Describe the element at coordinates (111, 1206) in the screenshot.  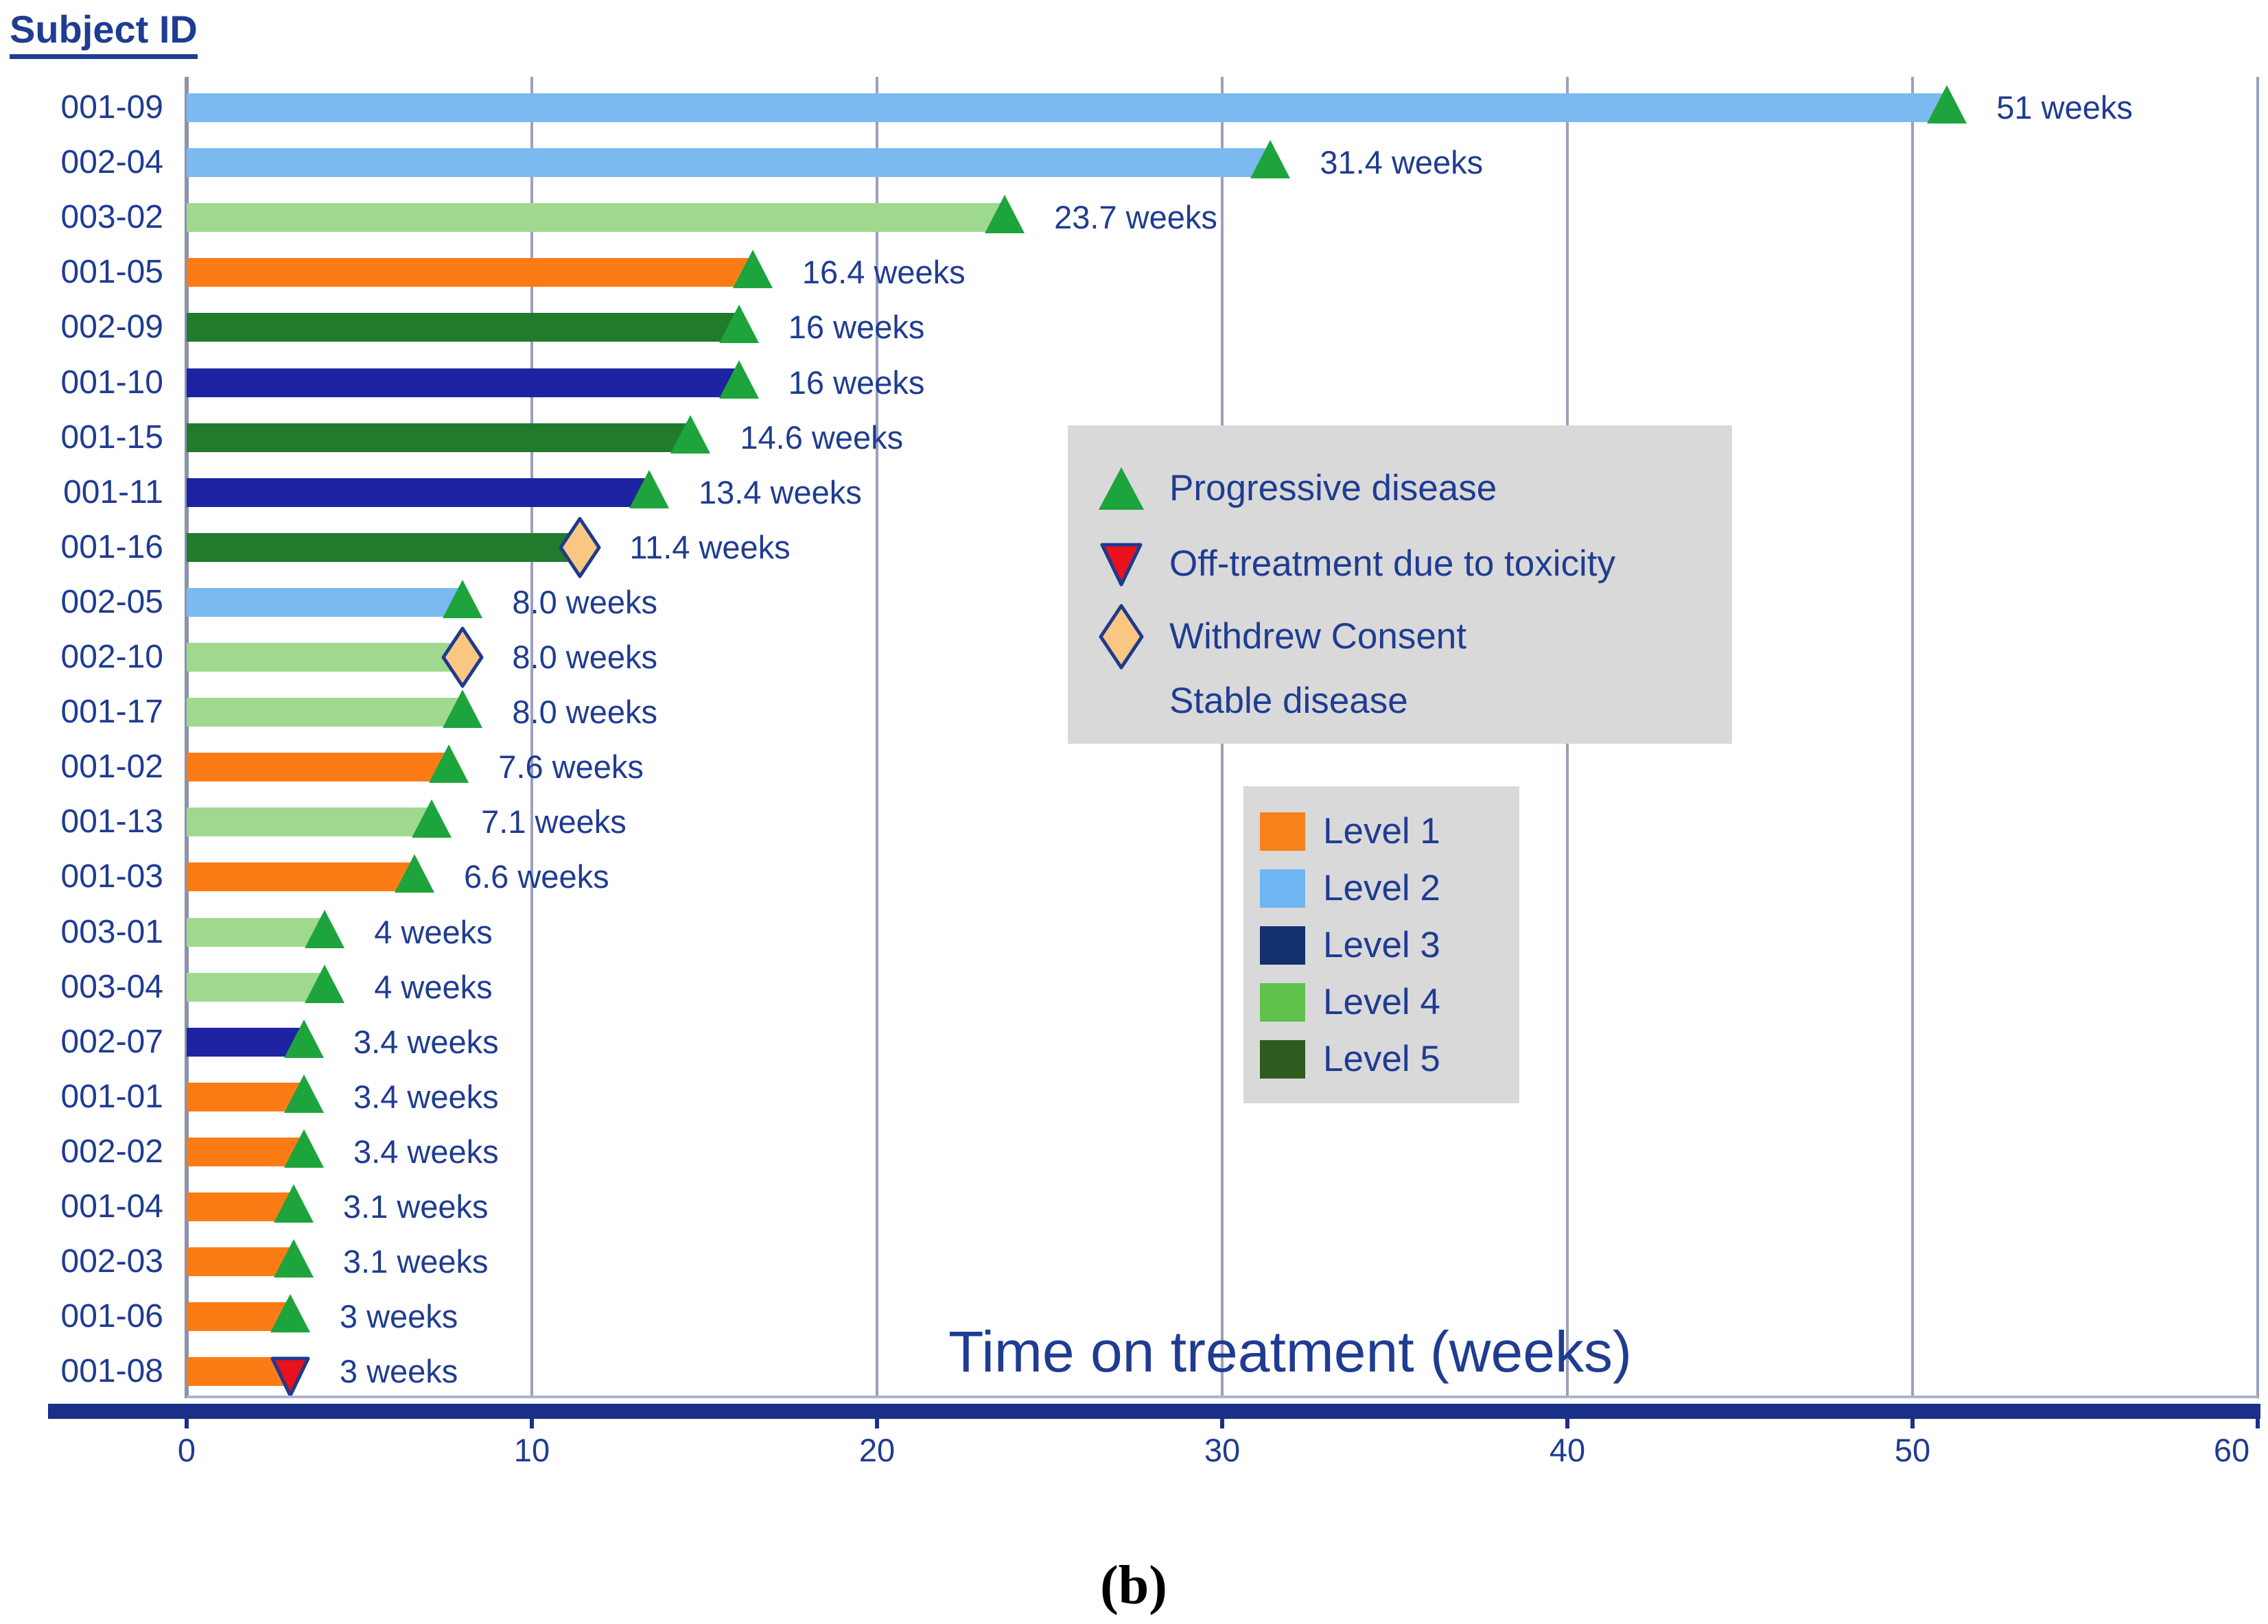
I see `subject-id-label: 001-04` at that location.